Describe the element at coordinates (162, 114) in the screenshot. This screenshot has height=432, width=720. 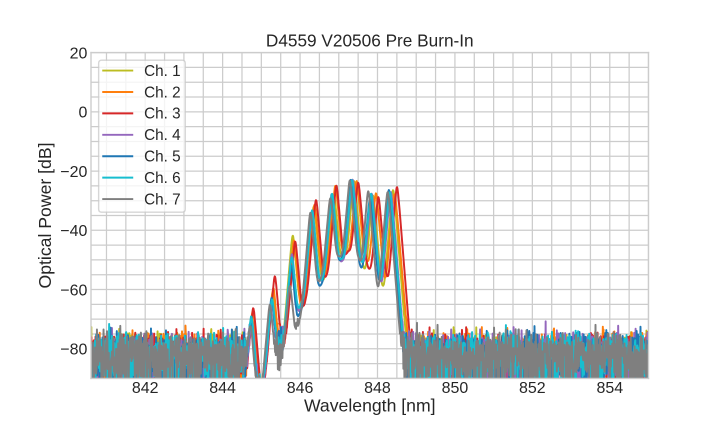
I see `svg-text: Ch. 3` at that location.